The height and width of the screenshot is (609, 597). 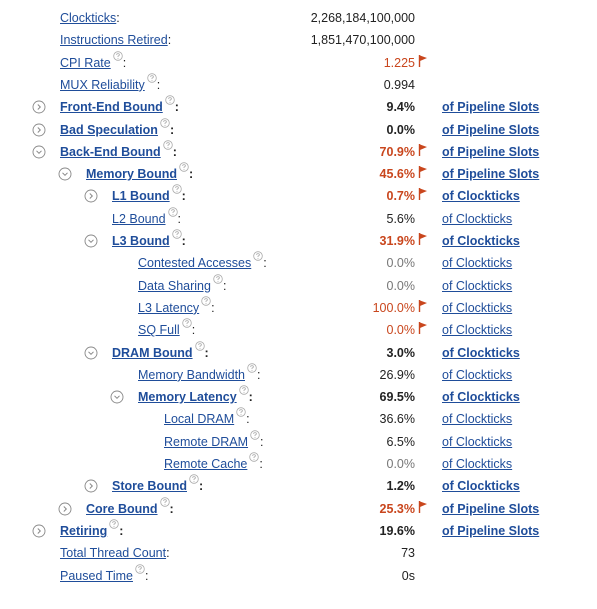 What do you see at coordinates (131, 174) in the screenshot?
I see `metric-link: Memory Bound` at bounding box center [131, 174].